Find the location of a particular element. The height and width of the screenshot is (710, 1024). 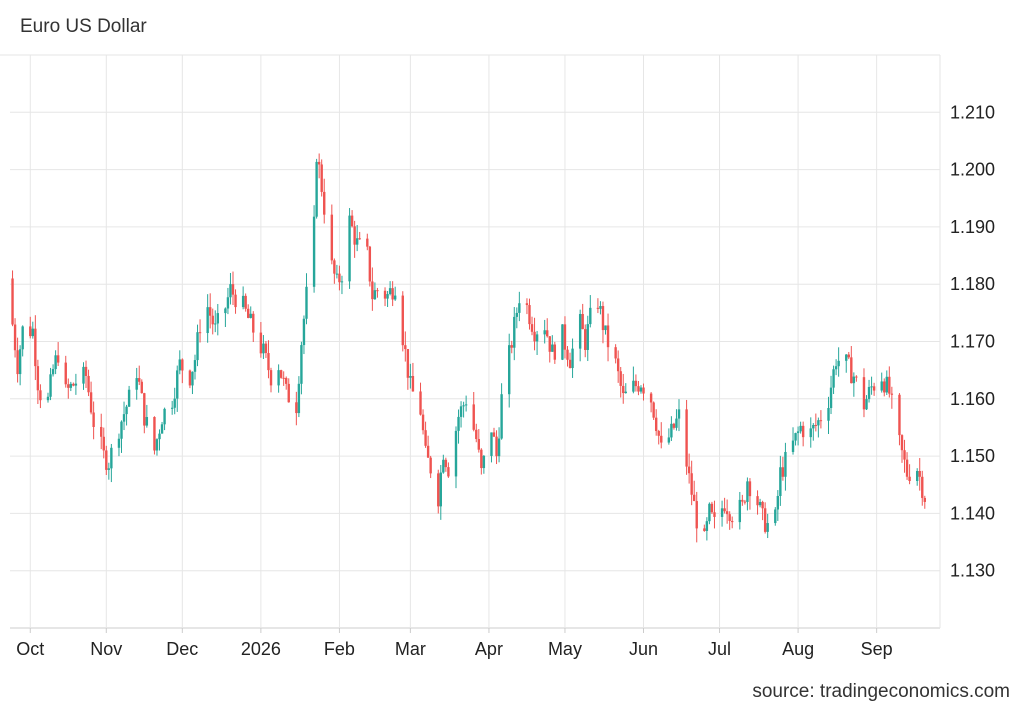

y-tick-label: 1.190 is located at coordinates (972, 227).